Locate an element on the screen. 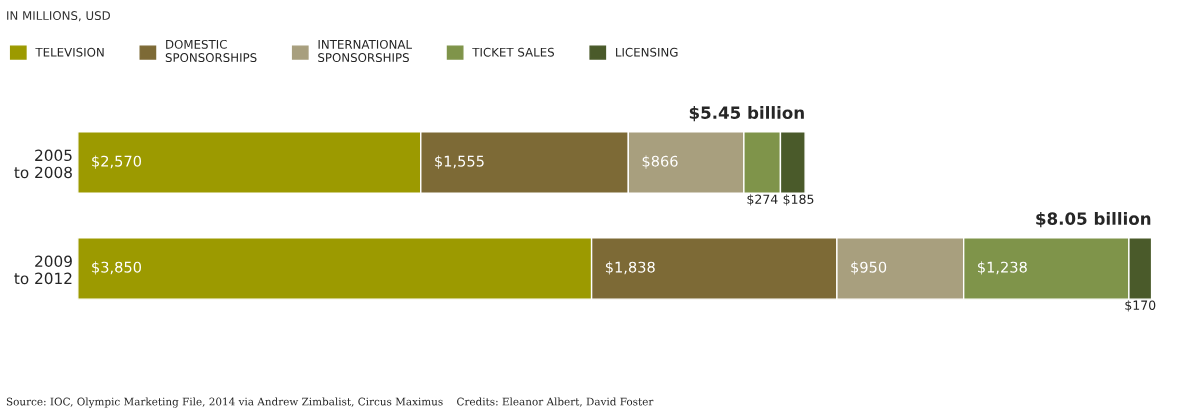  y-tick-label: 2005 to 2008 is located at coordinates (43, 164).